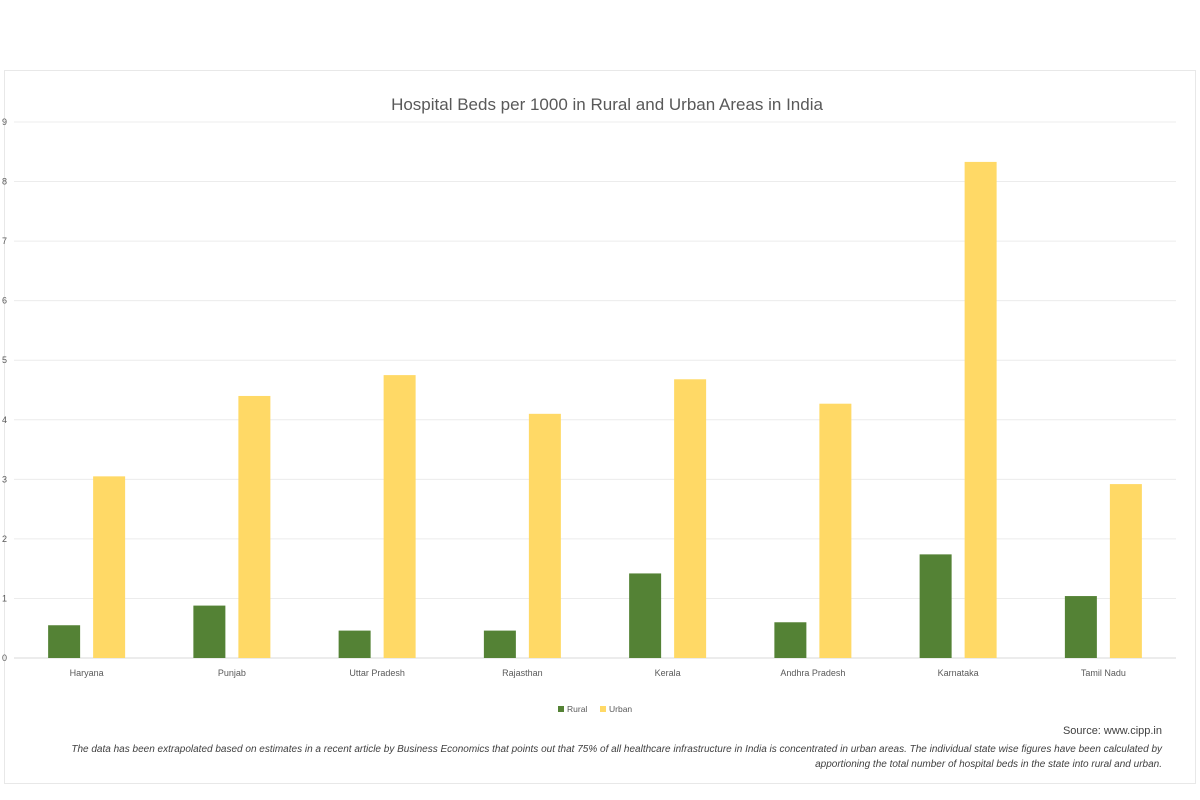 The image size is (1200, 800). Describe the element at coordinates (544, 535) in the screenshot. I see `bar-urban-rajasthan` at that location.